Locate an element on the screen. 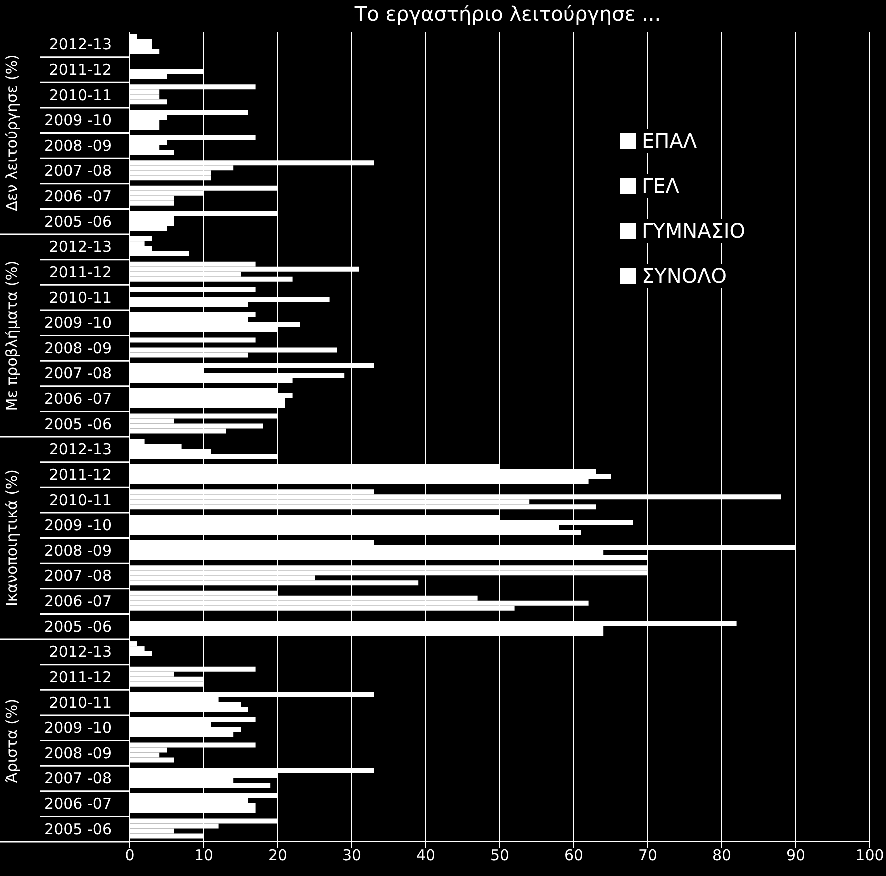  text: Άριστα (%) is located at coordinates (12, 740).